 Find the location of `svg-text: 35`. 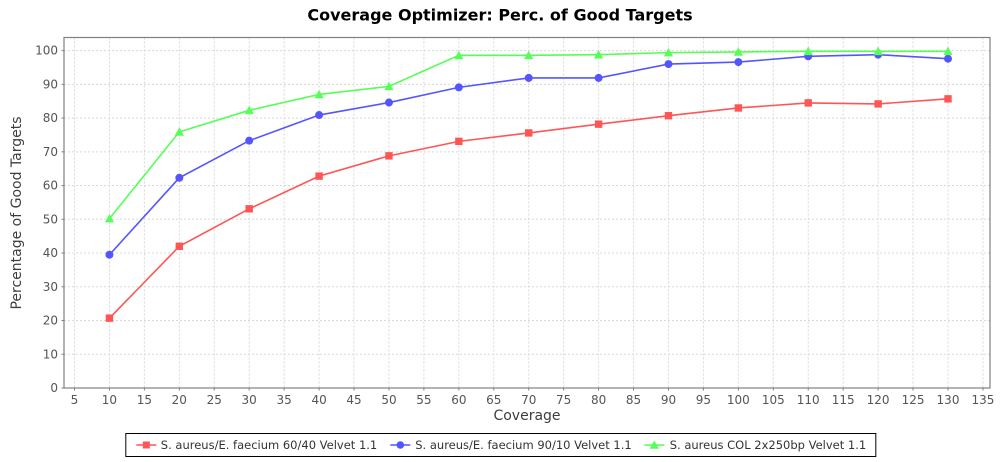

svg-text: 35 is located at coordinates (283, 400).